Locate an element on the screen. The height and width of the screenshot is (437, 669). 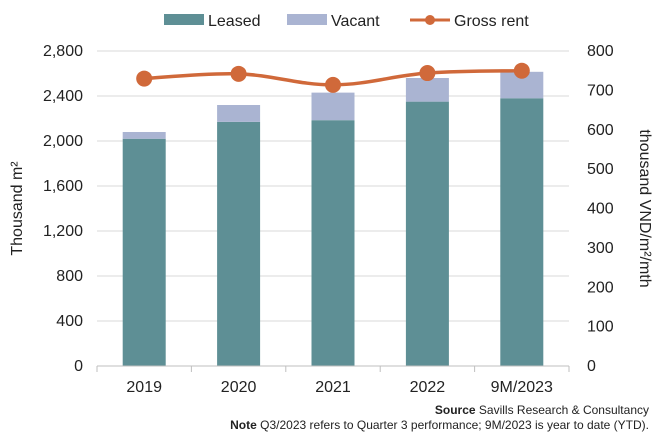
y2-axis-title: thousand VND/m²/mth is located at coordinates (644, 208).